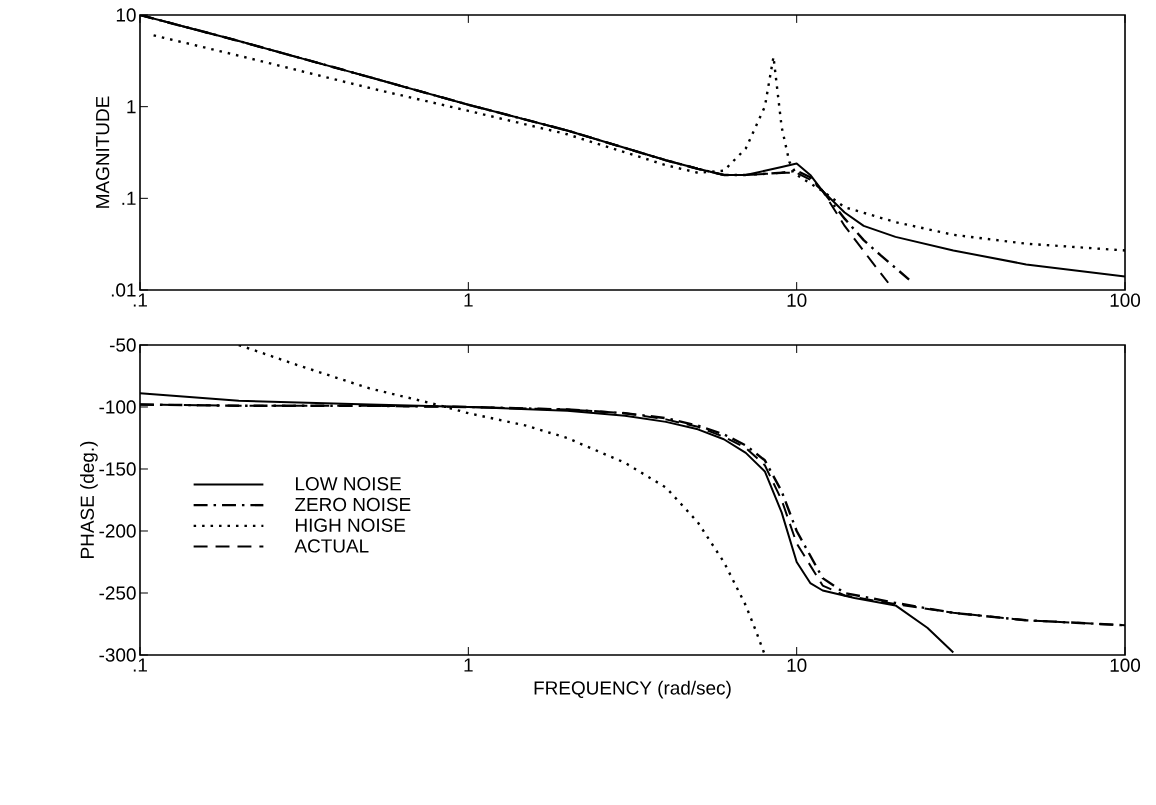  What do you see at coordinates (131, 107) in the screenshot?
I see `y-tick-label: 1` at bounding box center [131, 107].